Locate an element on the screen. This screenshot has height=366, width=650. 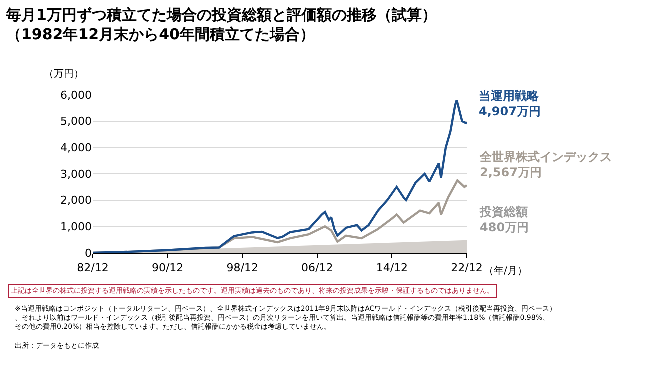
y-tick-label: 5,000 is located at coordinates (76, 121).